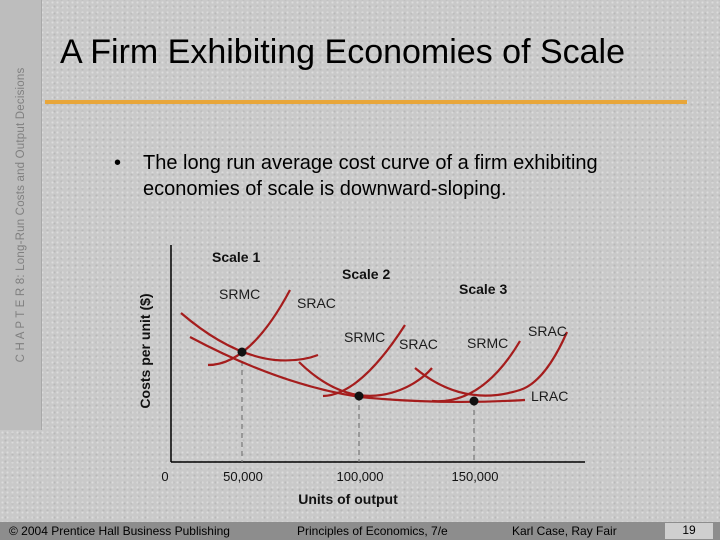 The width and height of the screenshot is (720, 540). What do you see at coordinates (164, 476) in the screenshot?
I see `x-tick-0: 0` at bounding box center [164, 476].